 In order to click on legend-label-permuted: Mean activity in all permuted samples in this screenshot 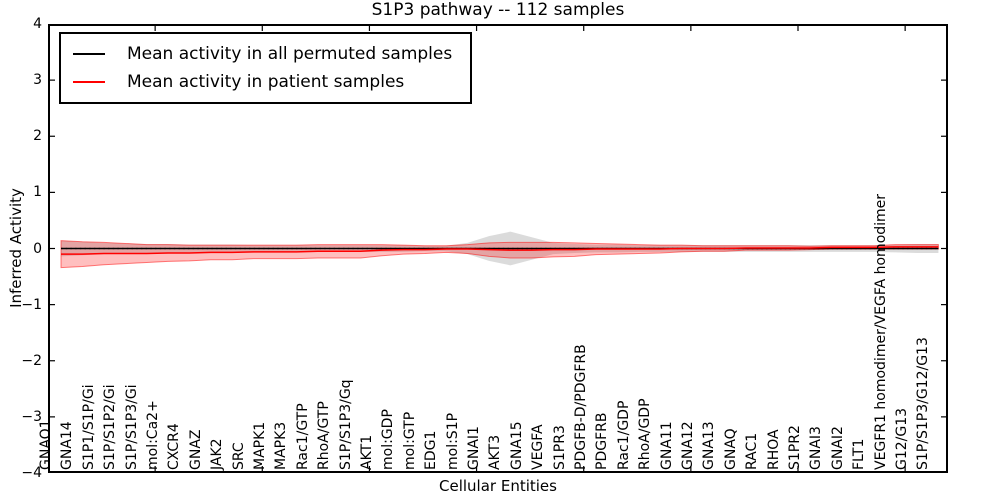, I will do `click(290, 54)`.